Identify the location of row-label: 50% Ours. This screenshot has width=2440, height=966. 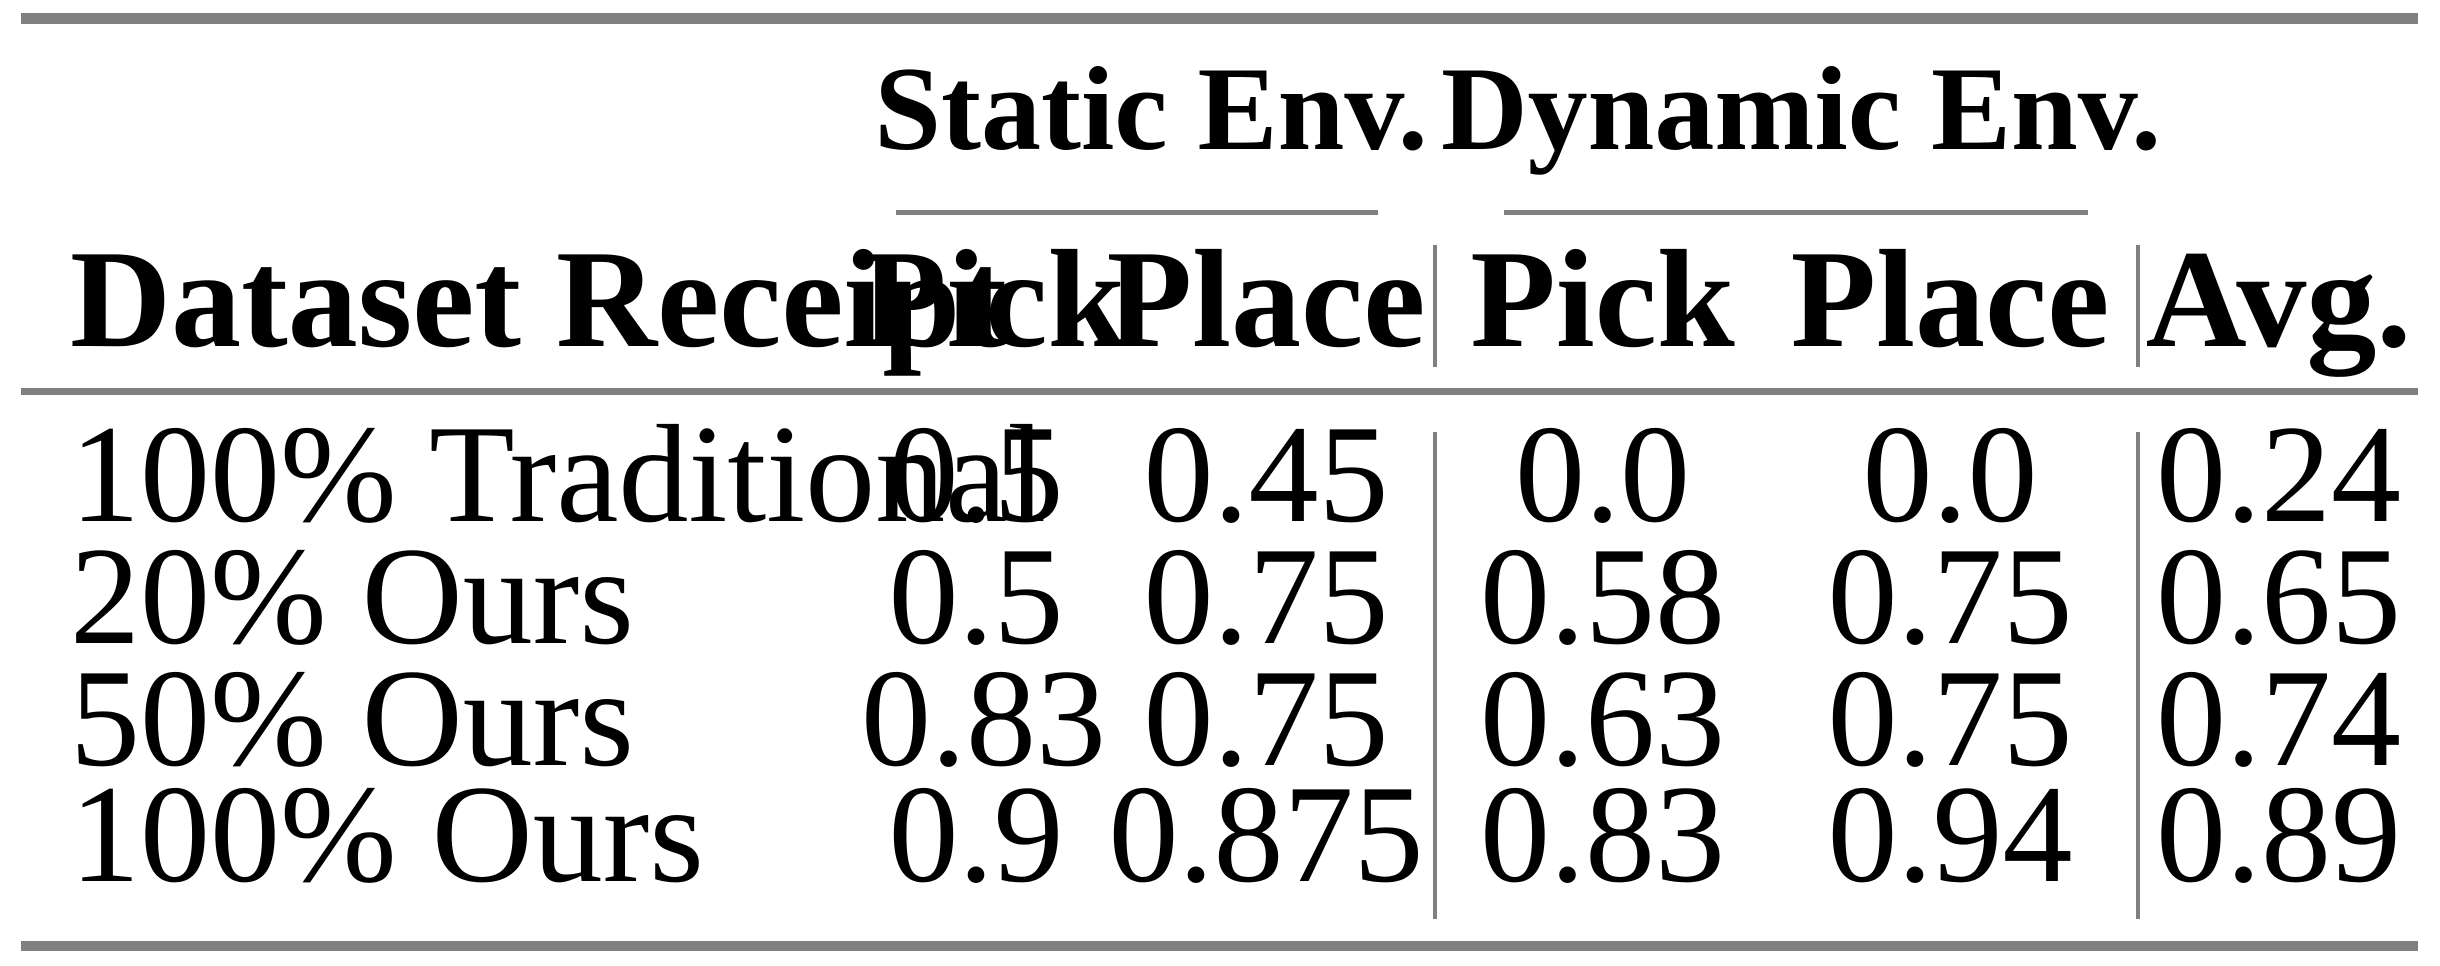
(352, 718).